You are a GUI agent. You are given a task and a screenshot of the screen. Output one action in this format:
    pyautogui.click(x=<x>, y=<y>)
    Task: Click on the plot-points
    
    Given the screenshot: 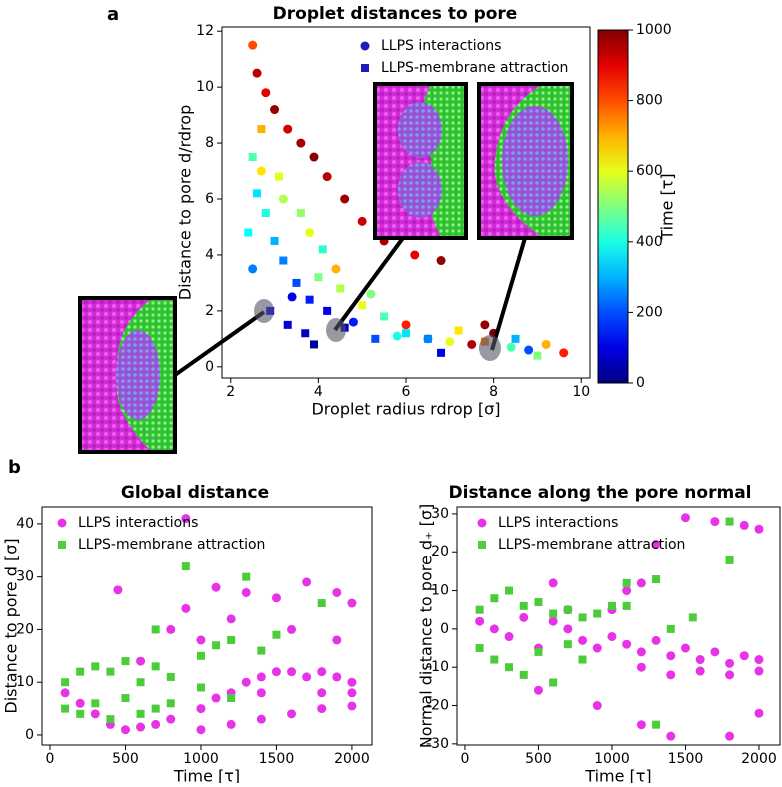 What is the action you would take?
    pyautogui.click(x=619, y=627)
    